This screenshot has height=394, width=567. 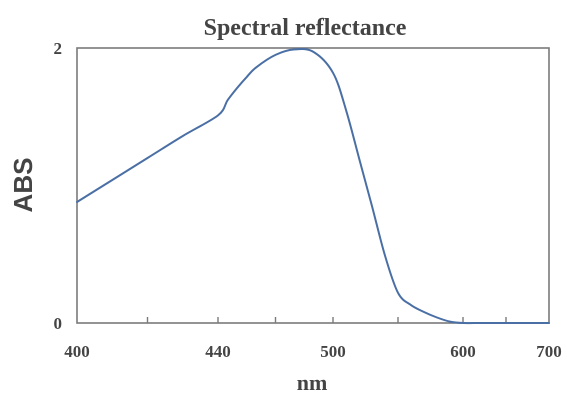 I want to click on x-tick-label: 700, so click(x=549, y=351).